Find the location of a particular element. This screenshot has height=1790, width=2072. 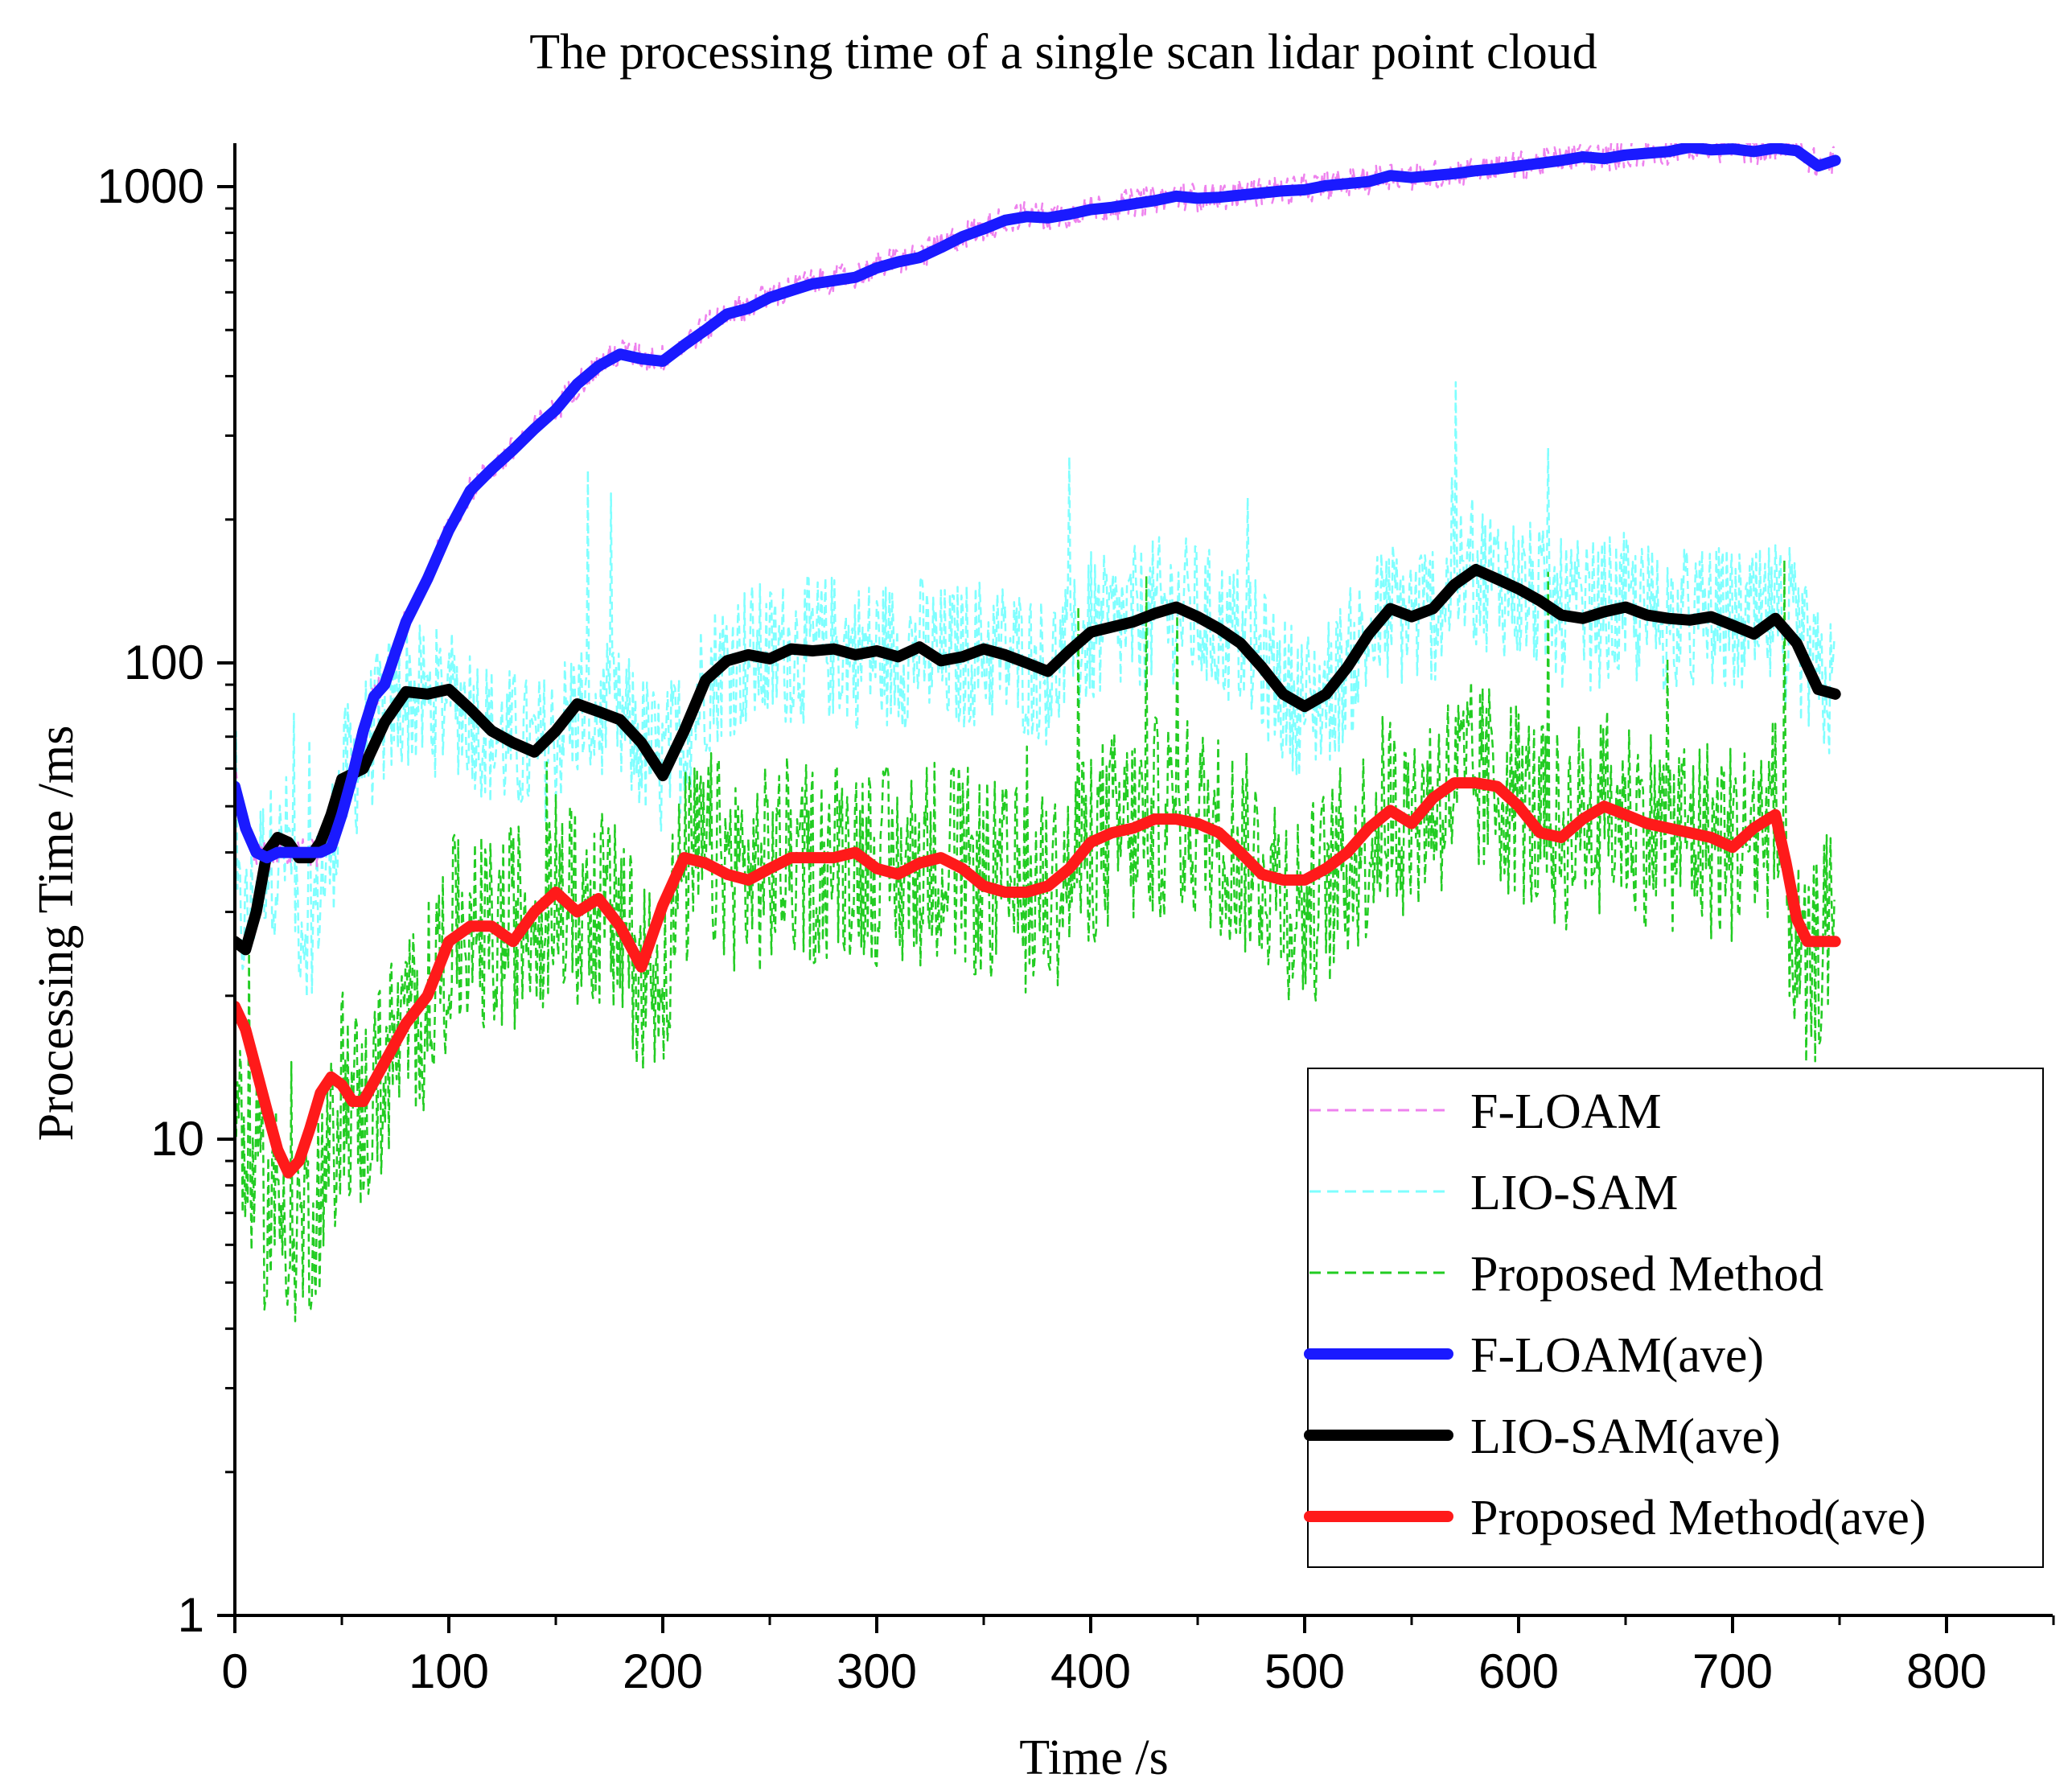

x-tick-label: 100 is located at coordinates (449, 1671).